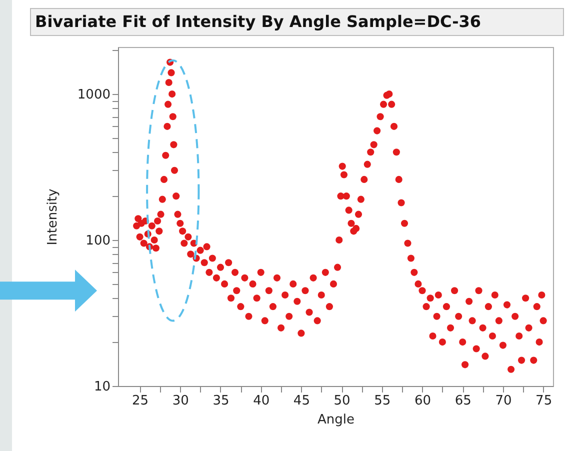 This screenshot has height=451, width=575. Describe the element at coordinates (423, 401) in the screenshot. I see `x-tick-label: 60` at that location.